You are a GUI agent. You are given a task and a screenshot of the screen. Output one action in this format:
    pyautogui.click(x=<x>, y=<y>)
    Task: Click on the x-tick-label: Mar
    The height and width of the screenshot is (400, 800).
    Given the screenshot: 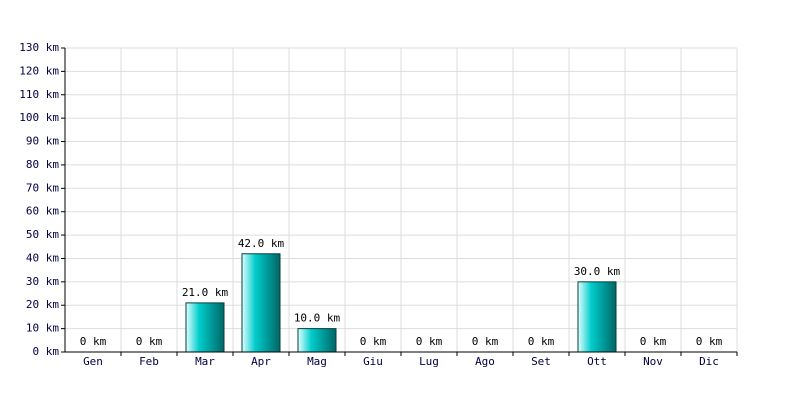 What is the action you would take?
    pyautogui.click(x=205, y=361)
    